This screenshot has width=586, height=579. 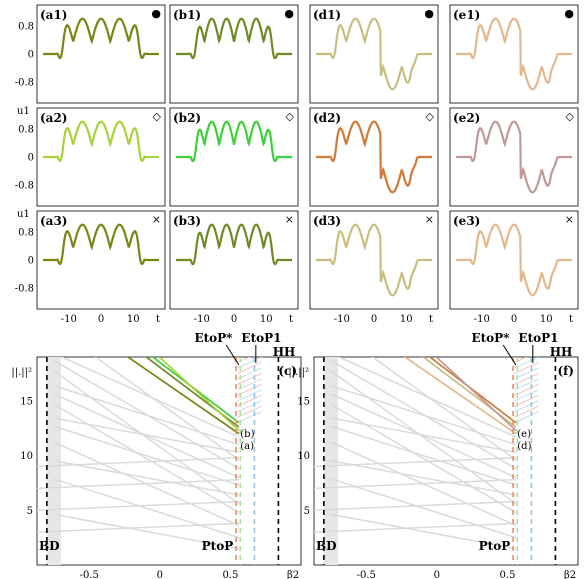 I want to click on y-tick-label: 5, so click(x=307, y=511).